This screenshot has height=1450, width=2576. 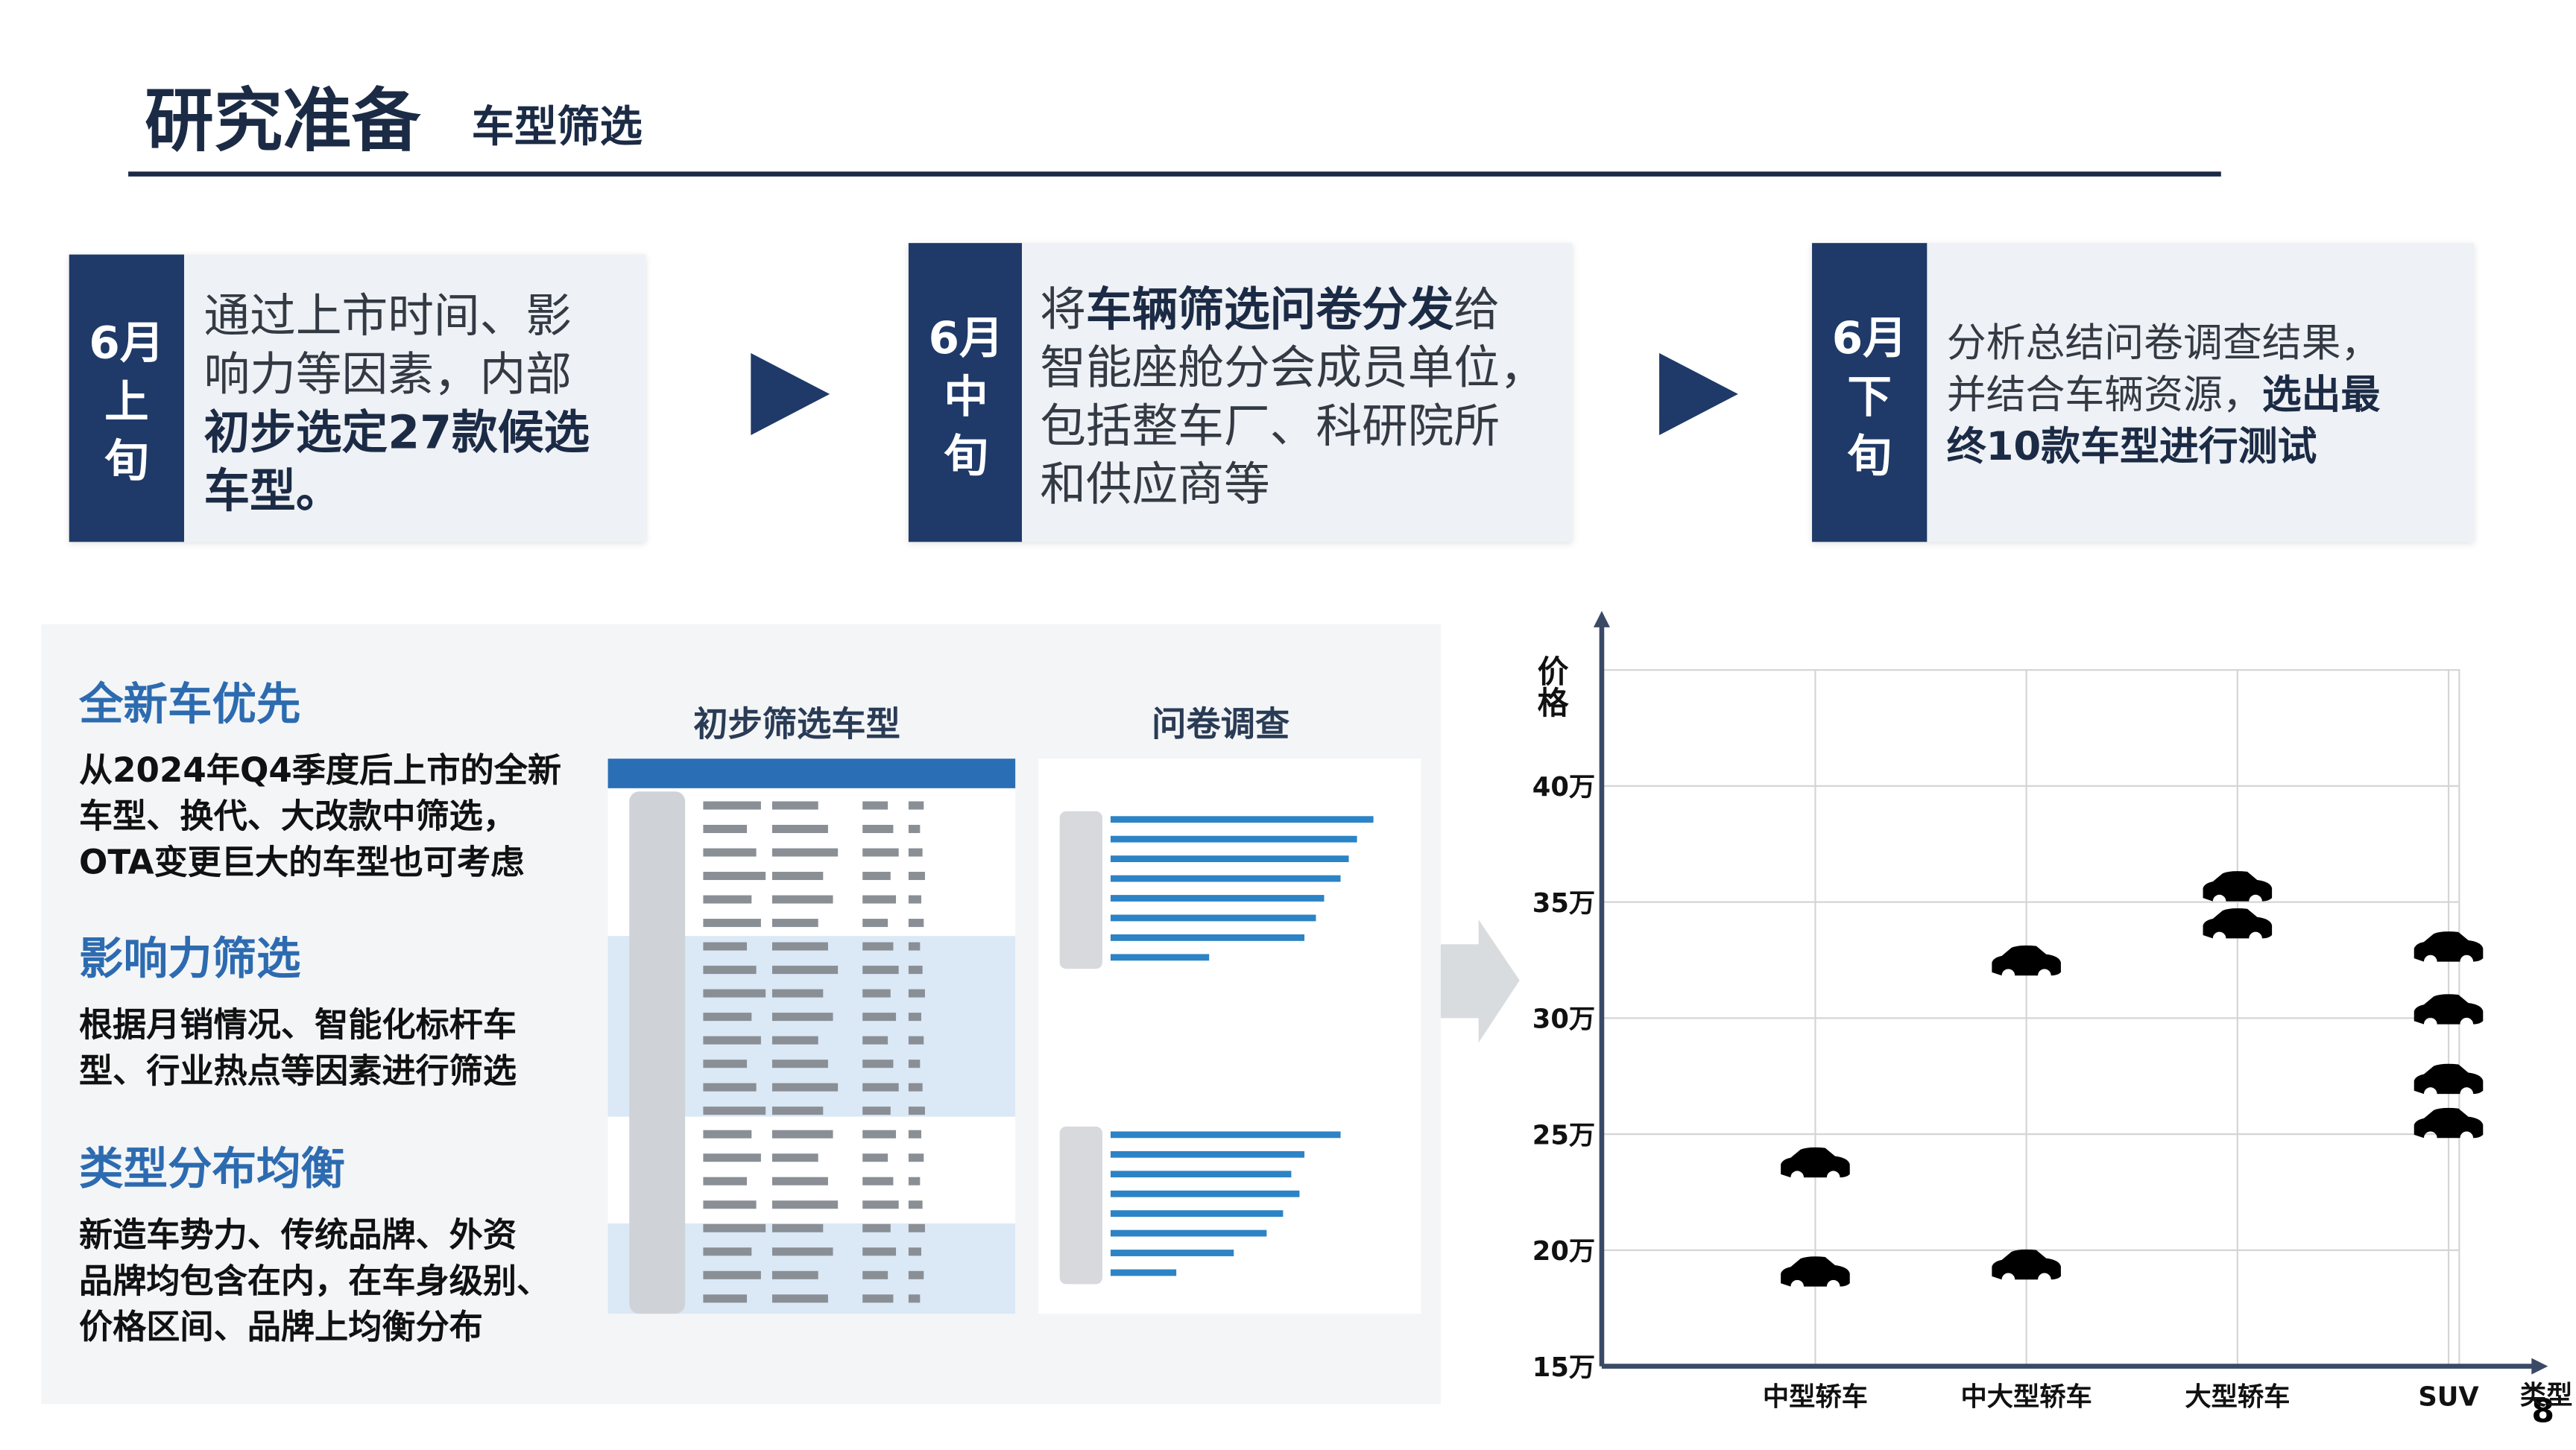 What do you see at coordinates (966, 397) in the screenshot?
I see `step-label: 中` at bounding box center [966, 397].